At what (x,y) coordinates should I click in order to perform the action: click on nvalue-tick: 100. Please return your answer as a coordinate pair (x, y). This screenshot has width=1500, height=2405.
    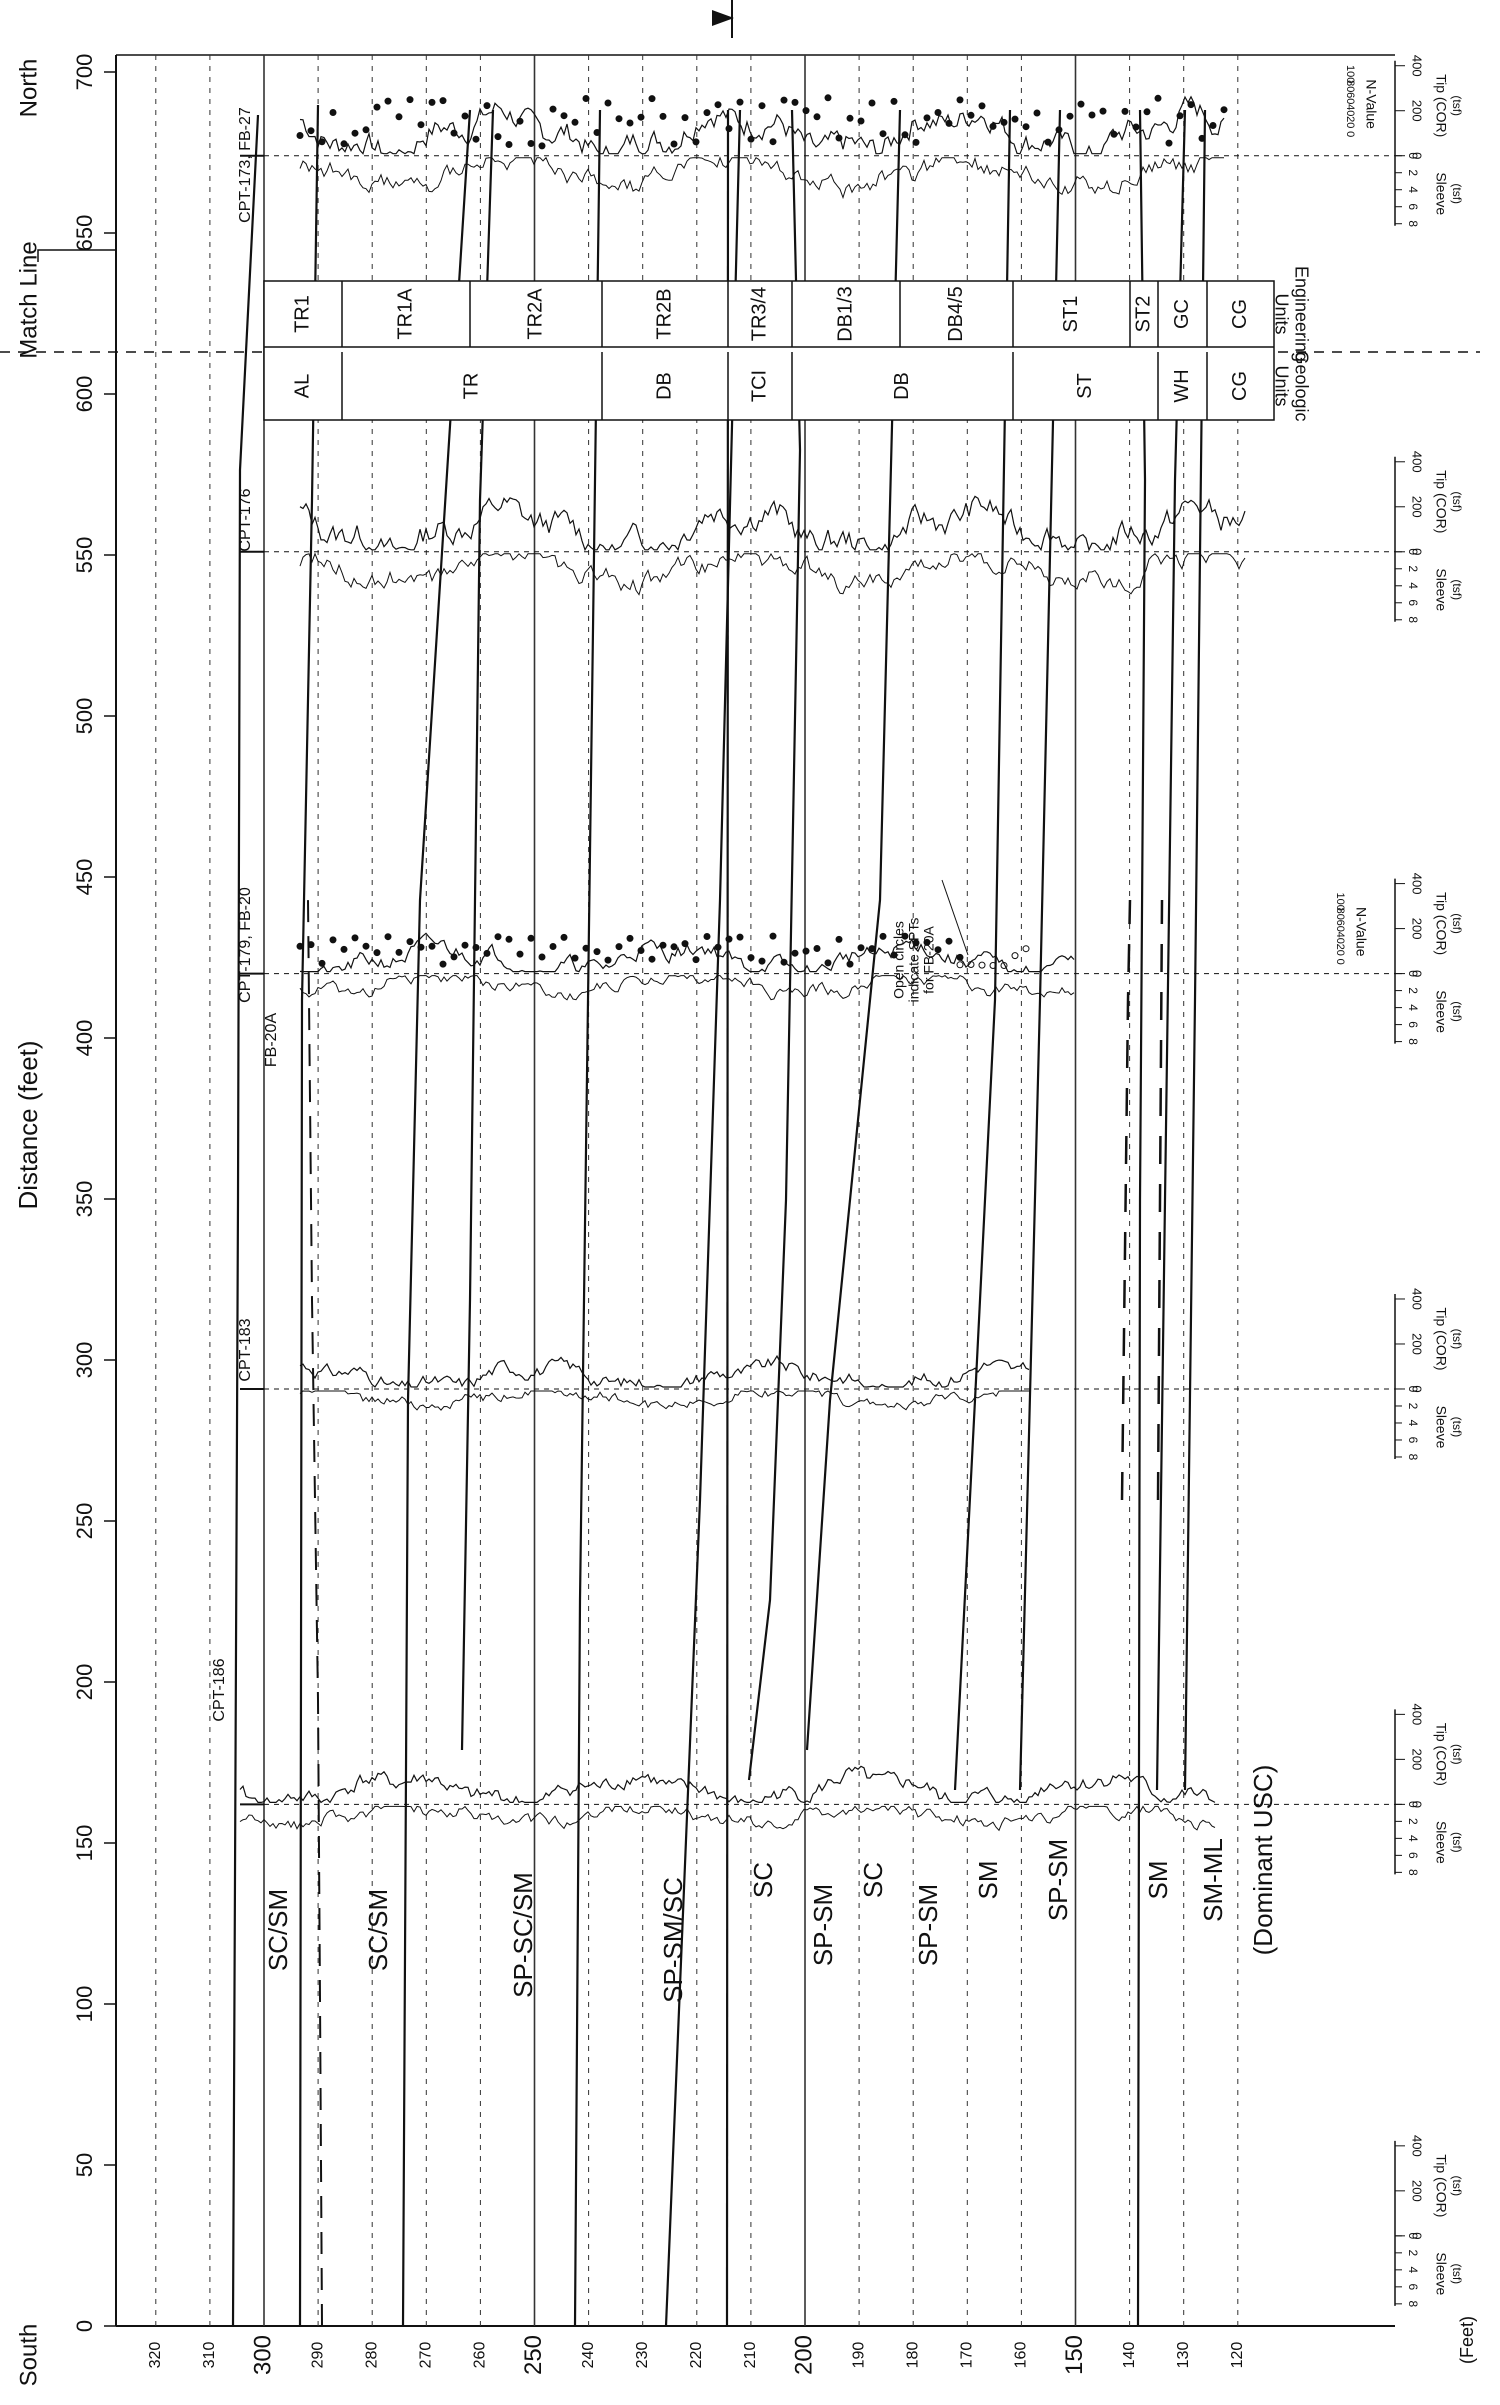
    Looking at the image, I should click on (1340, 902).